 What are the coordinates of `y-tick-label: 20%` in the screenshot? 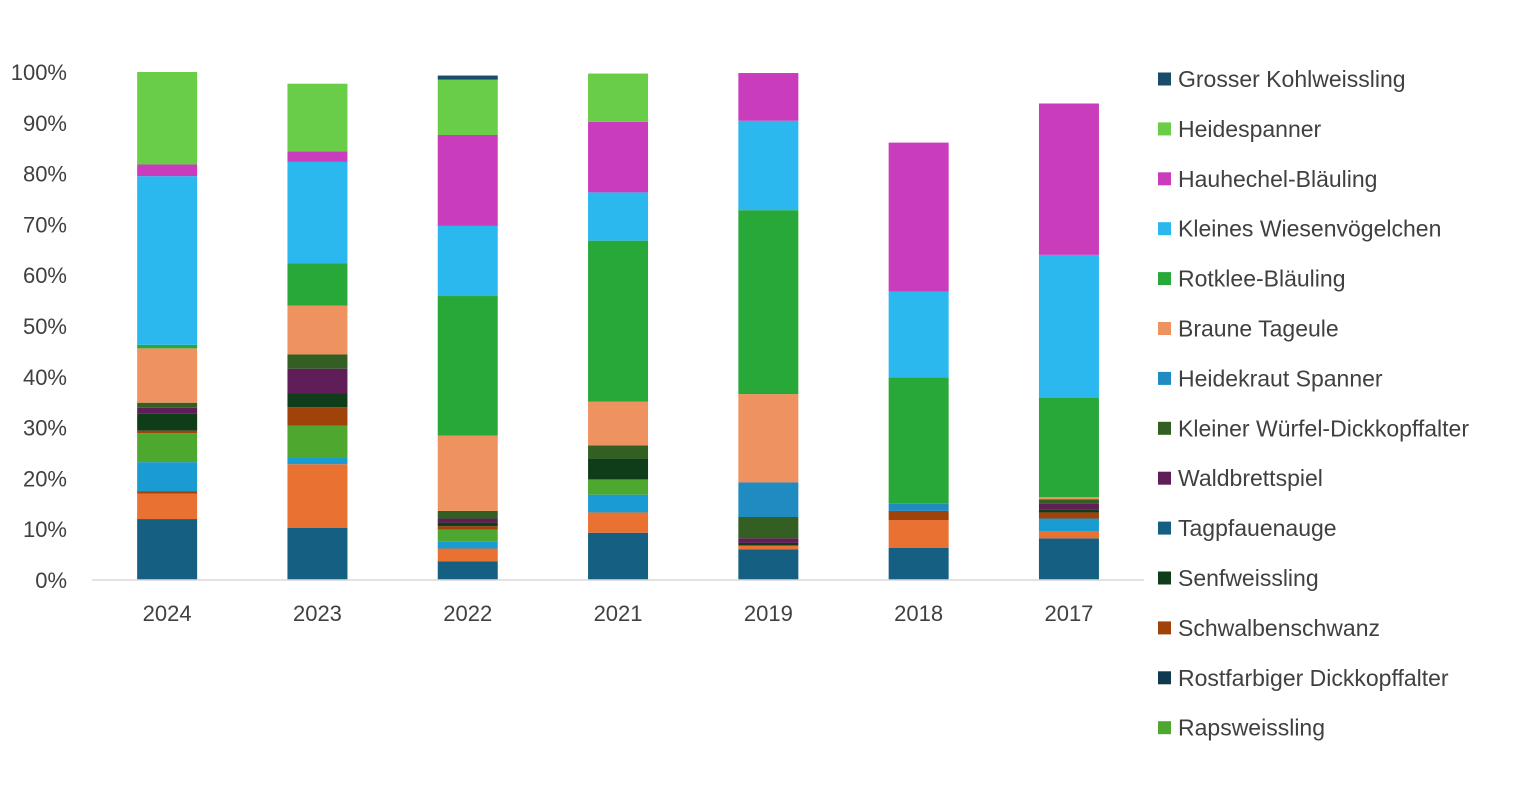 It's located at (45, 478).